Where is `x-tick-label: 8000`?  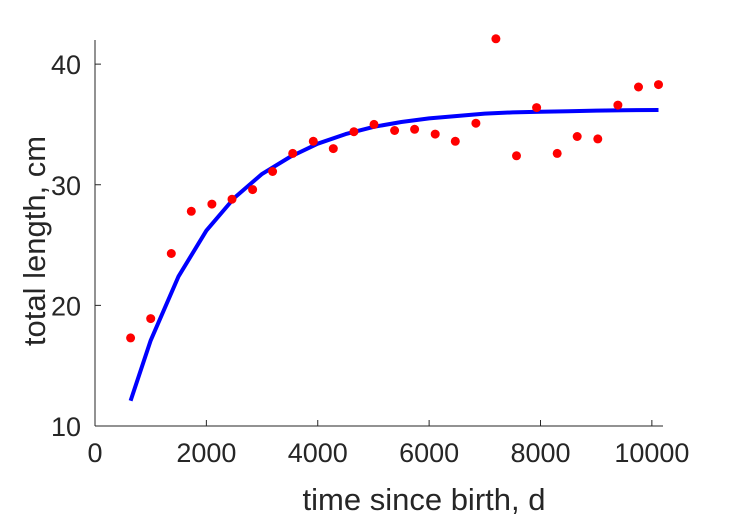 x-tick-label: 8000 is located at coordinates (540, 453).